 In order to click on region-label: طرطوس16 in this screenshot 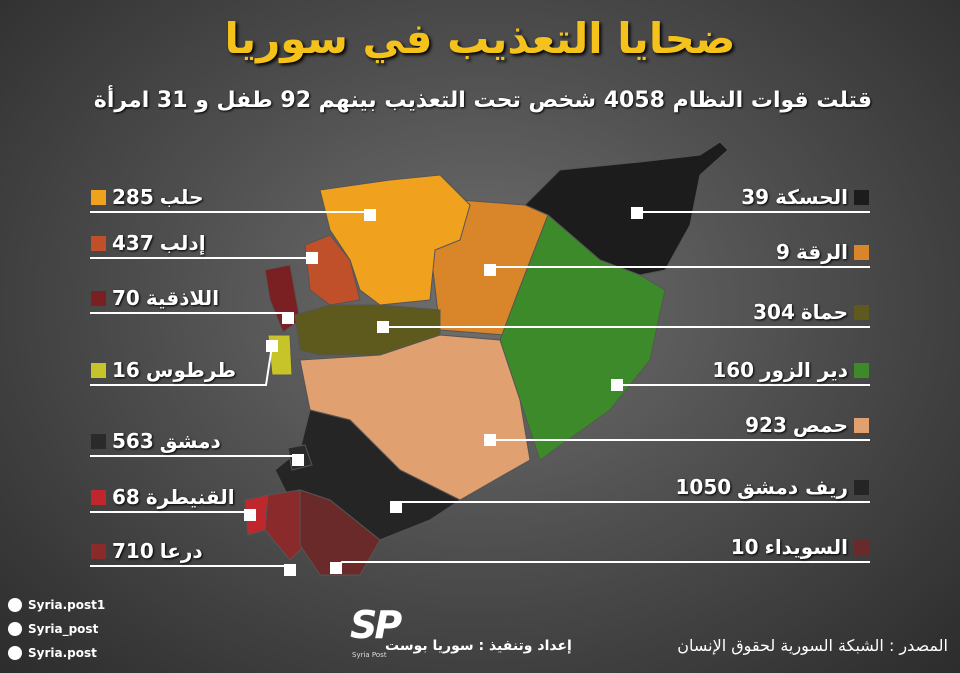, I will do `click(174, 370)`.